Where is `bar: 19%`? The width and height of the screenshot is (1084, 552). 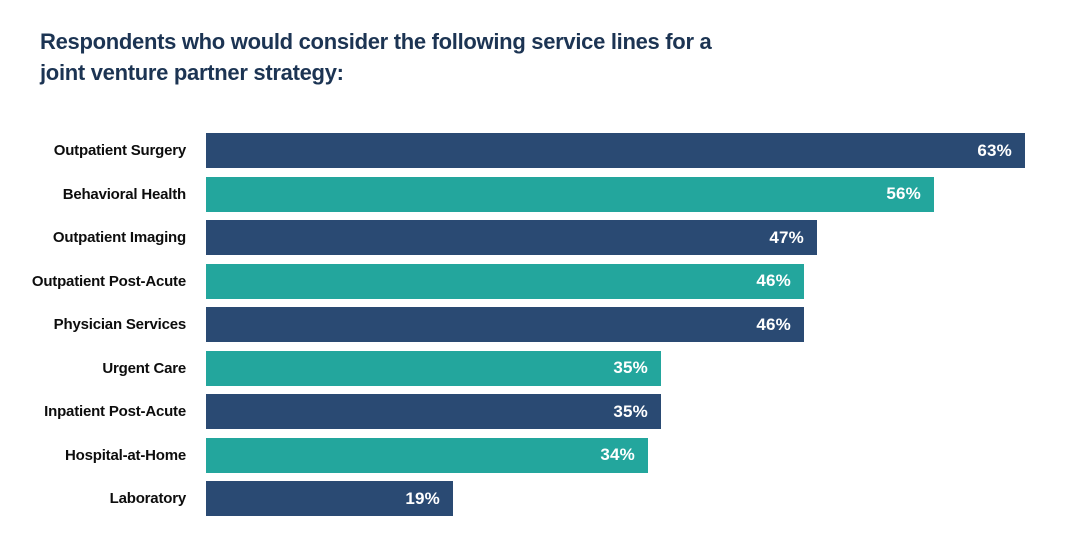
bar: 19% is located at coordinates (329, 498).